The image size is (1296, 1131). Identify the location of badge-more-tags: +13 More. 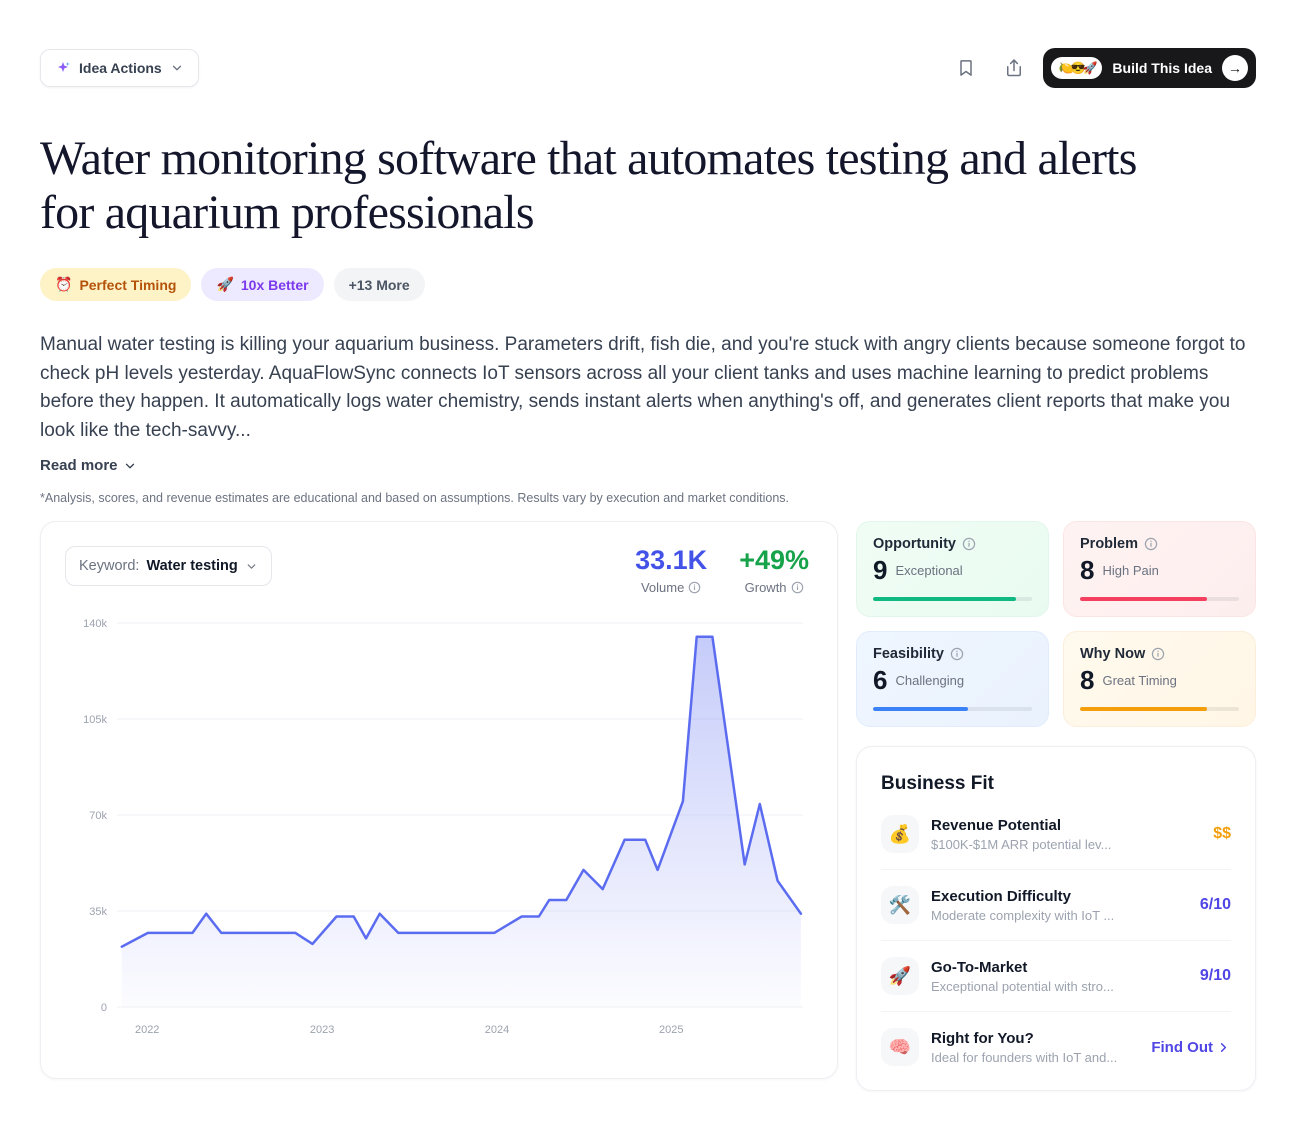
(379, 285).